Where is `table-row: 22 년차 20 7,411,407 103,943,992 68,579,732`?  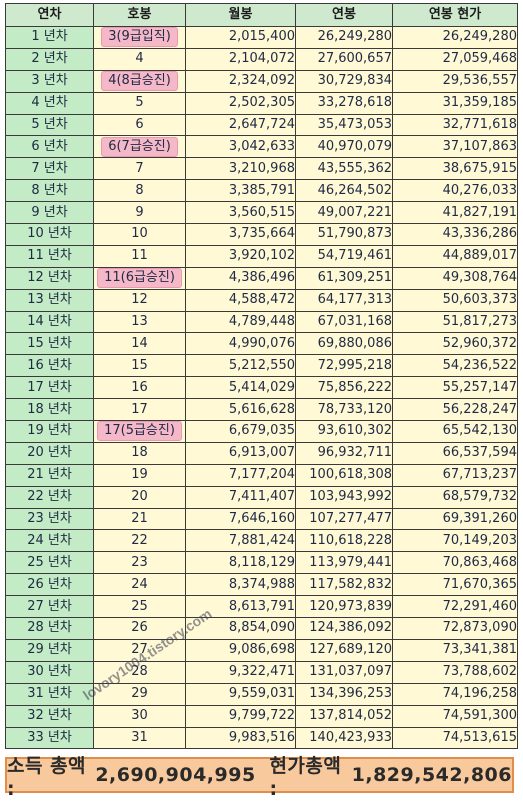 table-row: 22 년차 20 7,411,407 103,943,992 68,579,732 is located at coordinates (261, 497).